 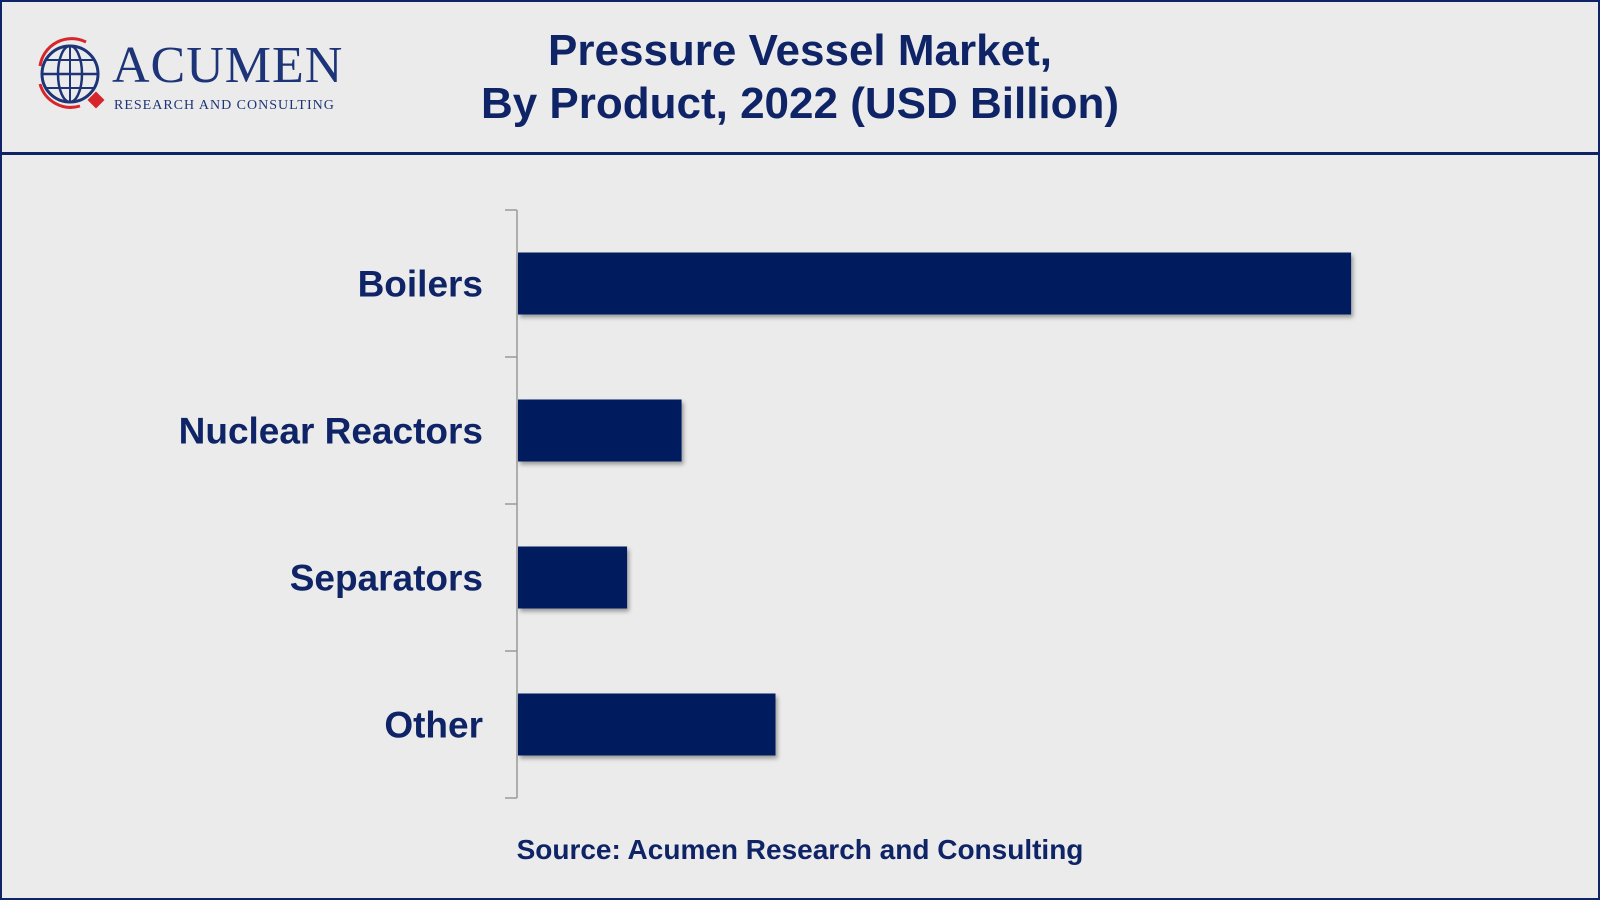 What do you see at coordinates (935, 283) in the screenshot?
I see `bar-boilers` at bounding box center [935, 283].